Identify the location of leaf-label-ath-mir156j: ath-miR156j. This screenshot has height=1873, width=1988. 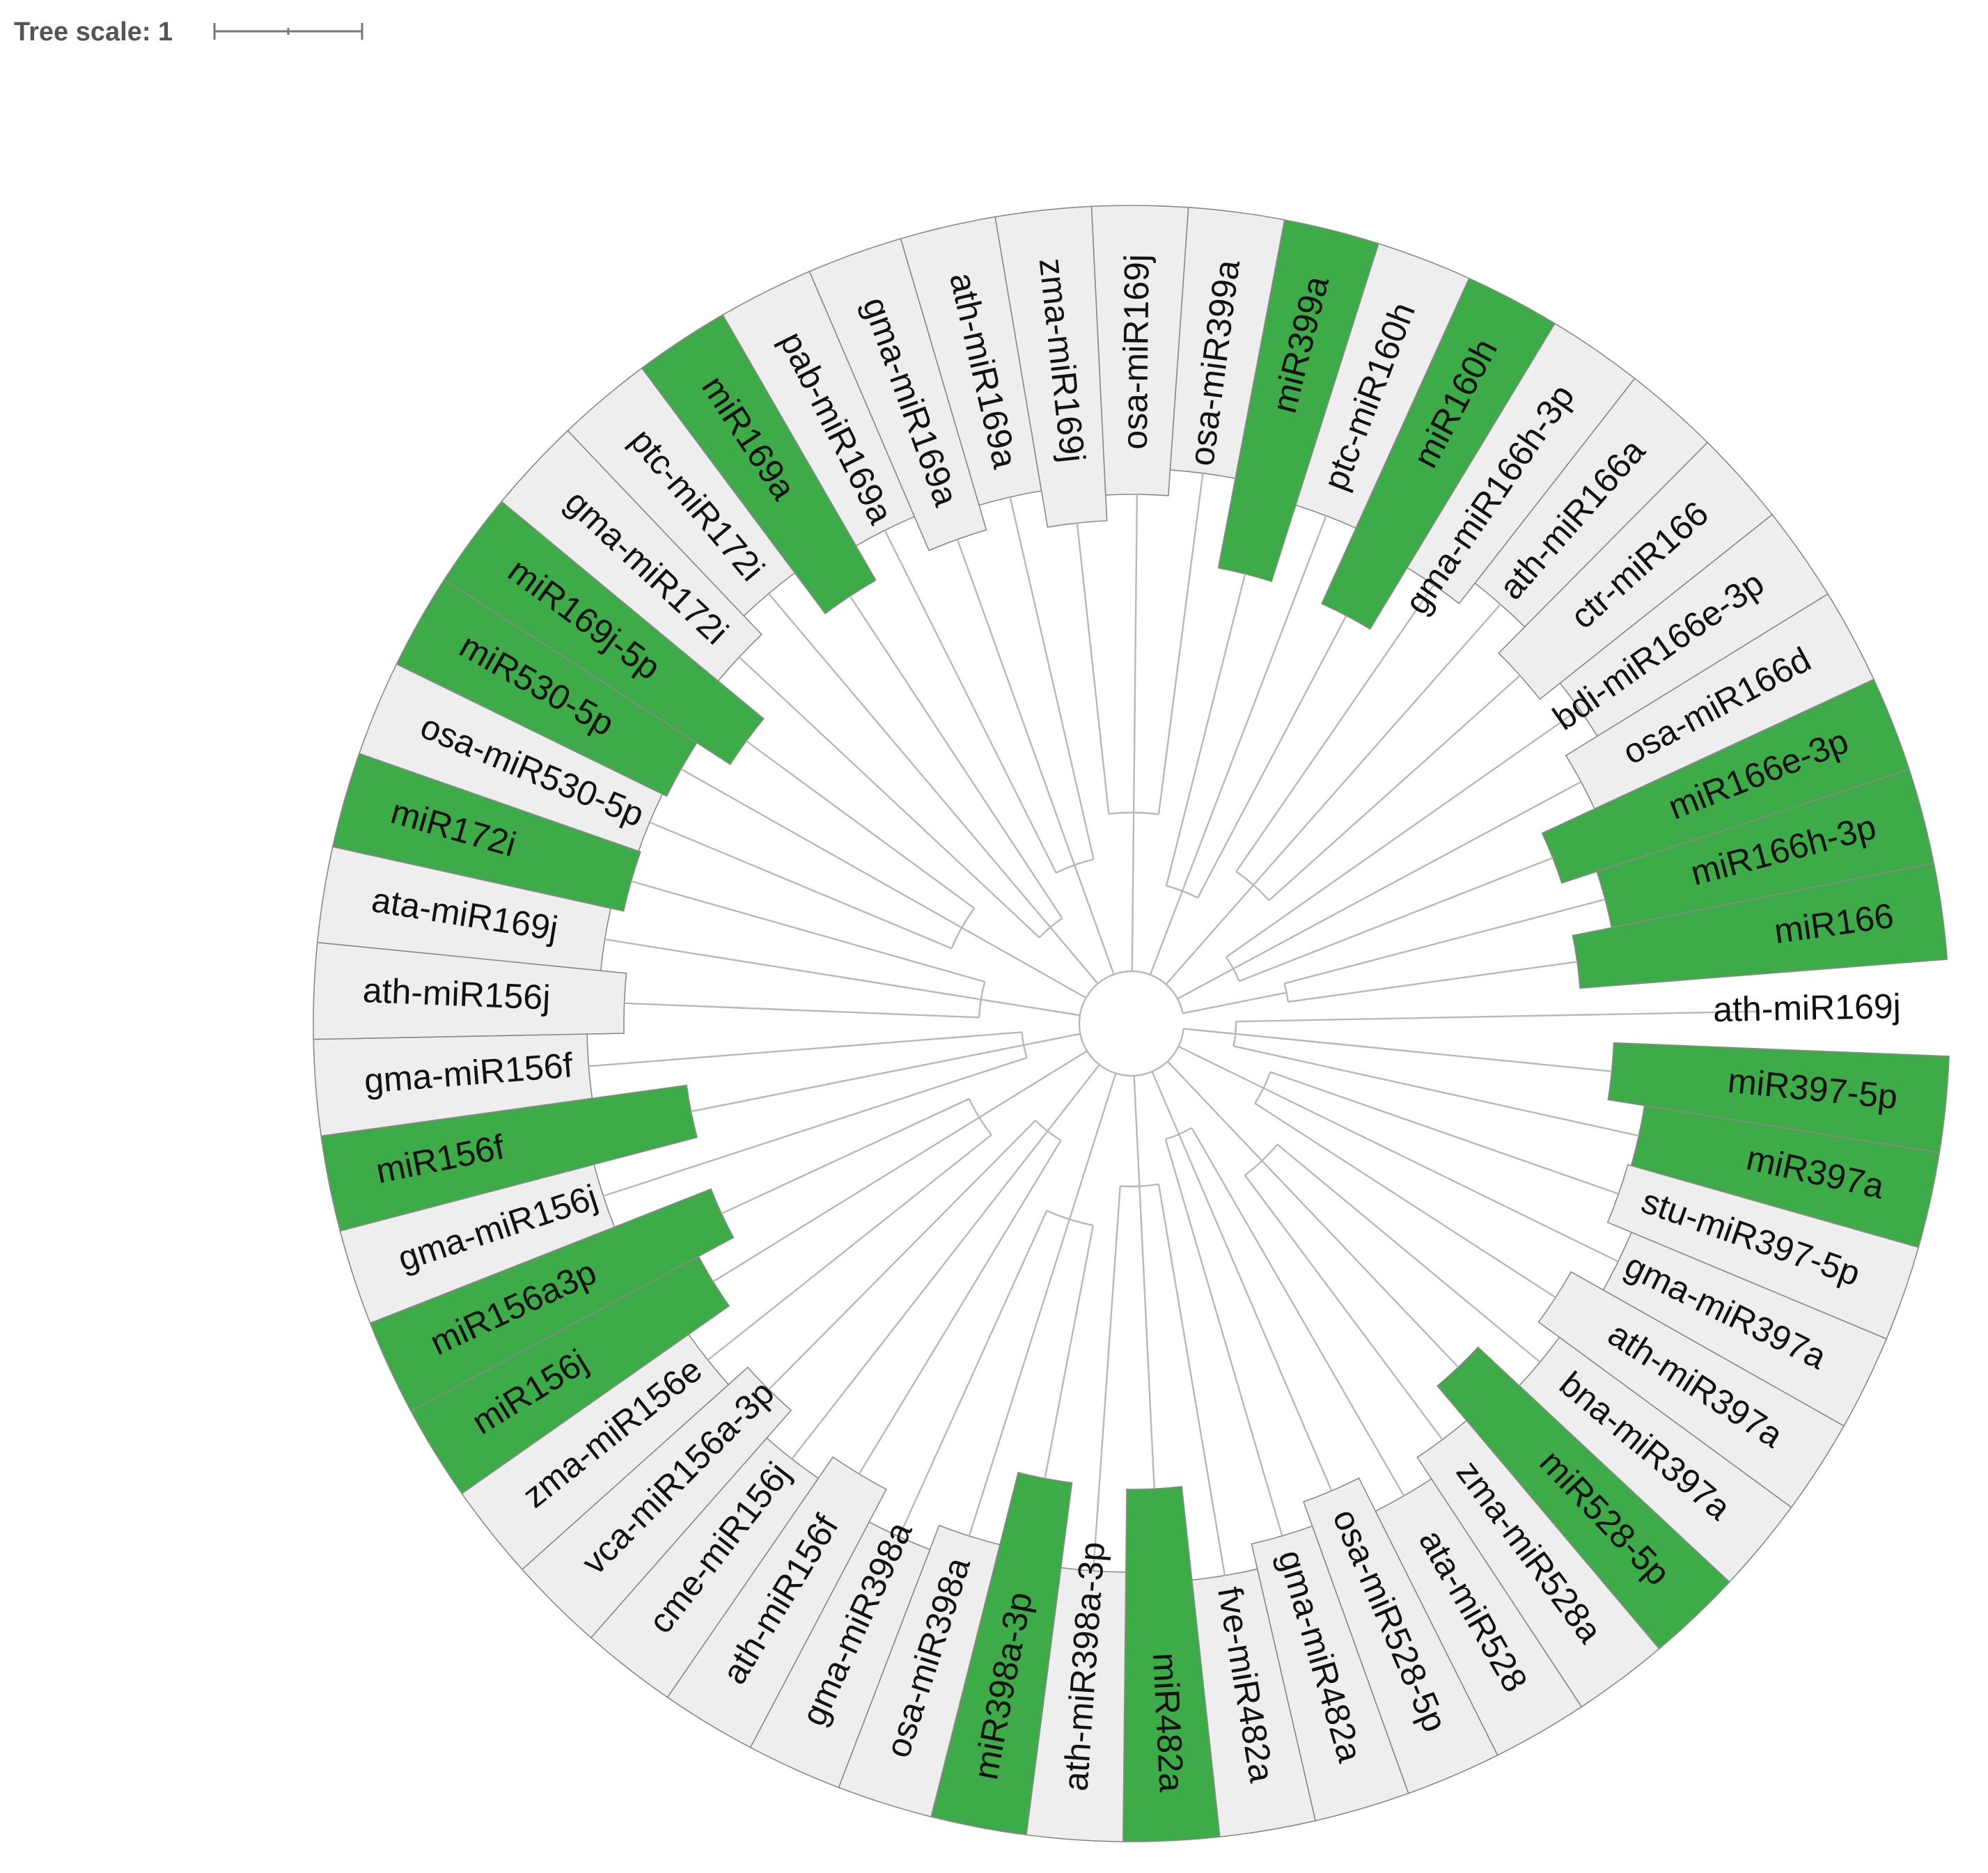
(456, 994).